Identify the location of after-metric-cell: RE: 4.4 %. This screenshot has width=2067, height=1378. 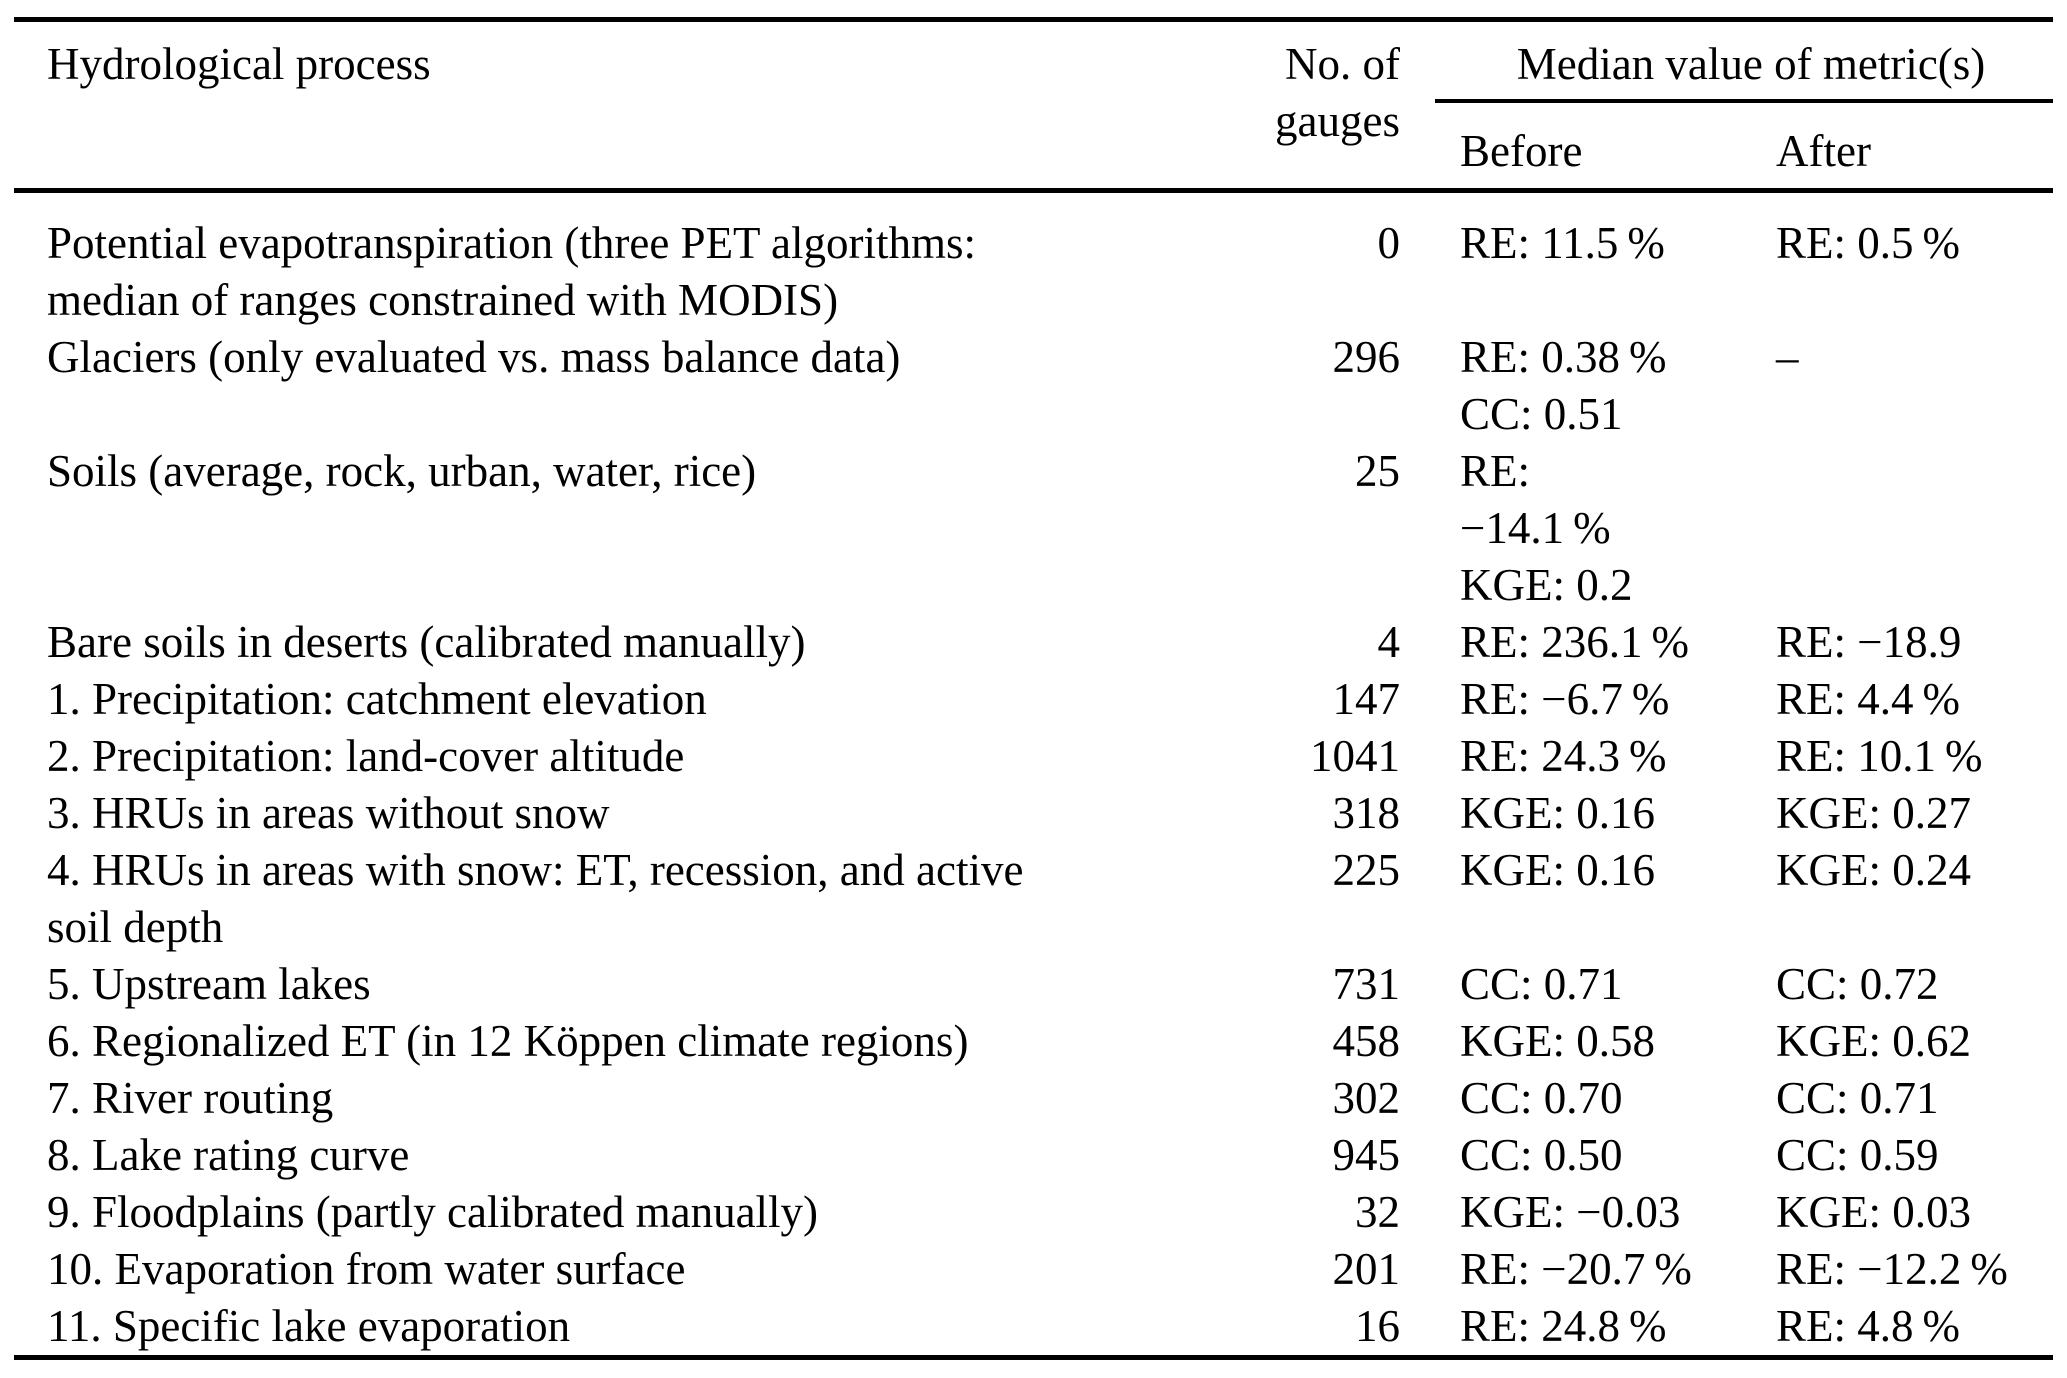
(1868, 699).